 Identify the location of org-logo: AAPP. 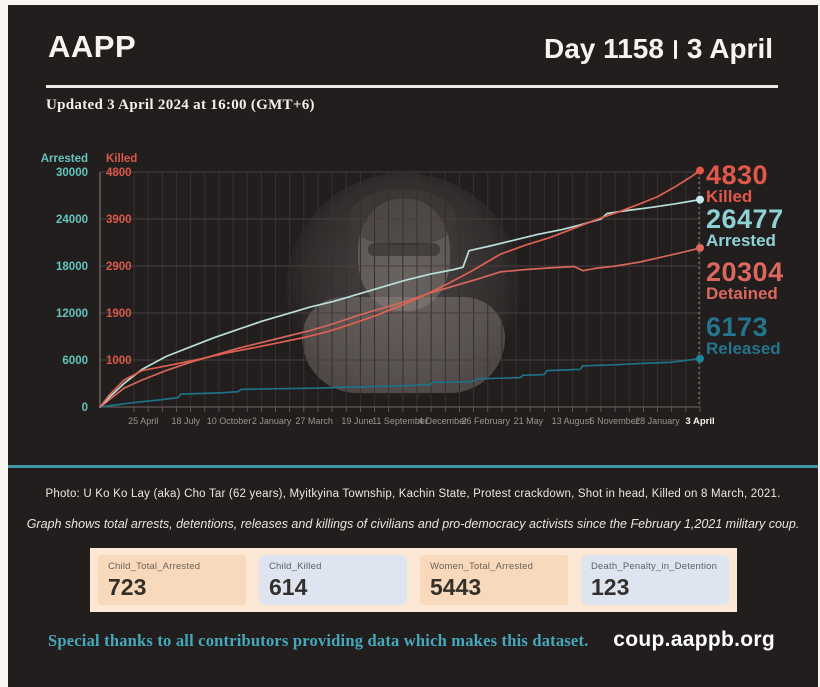
(92, 46).